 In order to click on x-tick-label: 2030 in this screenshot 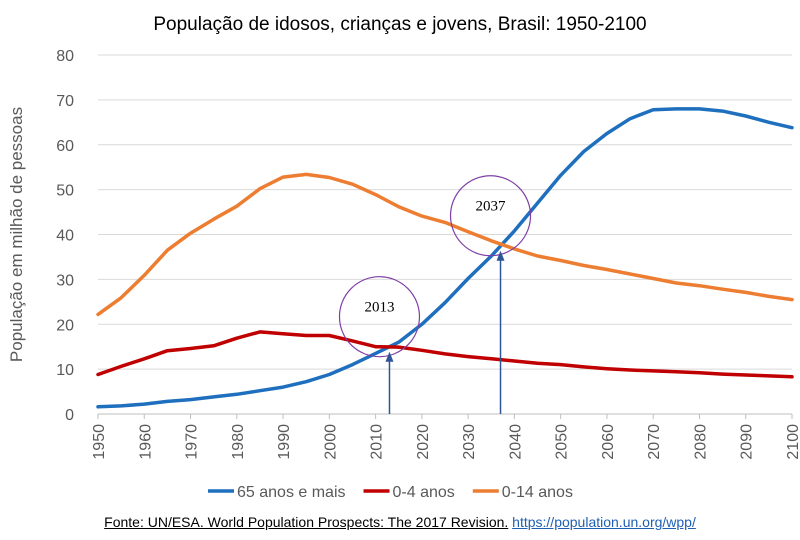, I will do `click(469, 442)`.